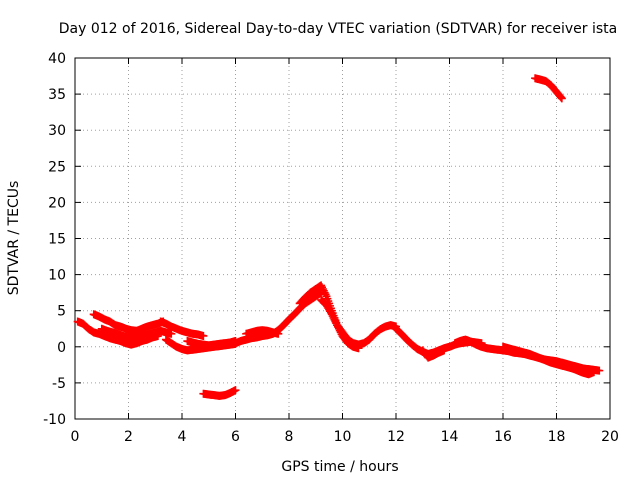 The width and height of the screenshot is (640, 480). I want to click on x-tick-label: 18, so click(557, 437).